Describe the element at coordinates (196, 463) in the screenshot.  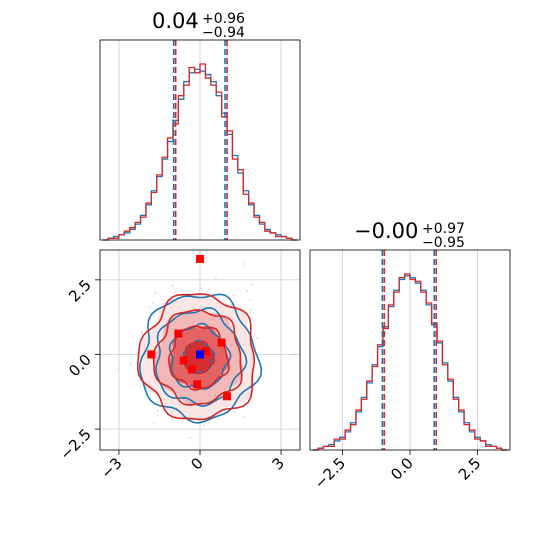
I see `x-tick-label: 0` at that location.